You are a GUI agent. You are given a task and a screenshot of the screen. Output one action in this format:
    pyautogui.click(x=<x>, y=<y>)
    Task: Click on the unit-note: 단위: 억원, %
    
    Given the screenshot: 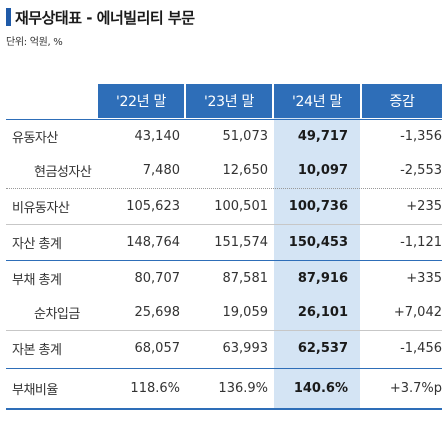 What is the action you would take?
    pyautogui.click(x=34, y=42)
    